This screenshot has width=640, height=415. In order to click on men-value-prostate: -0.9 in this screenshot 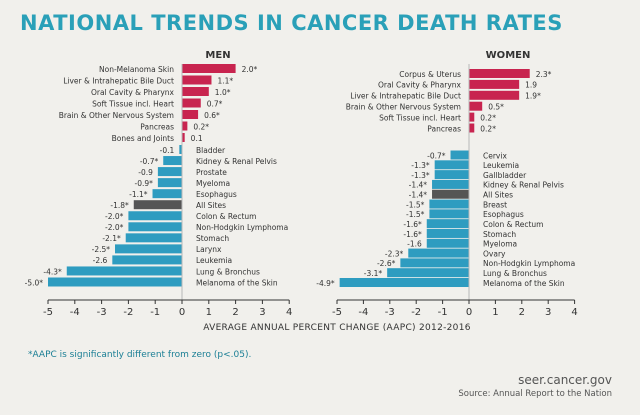, I will do `click(145, 172)`.